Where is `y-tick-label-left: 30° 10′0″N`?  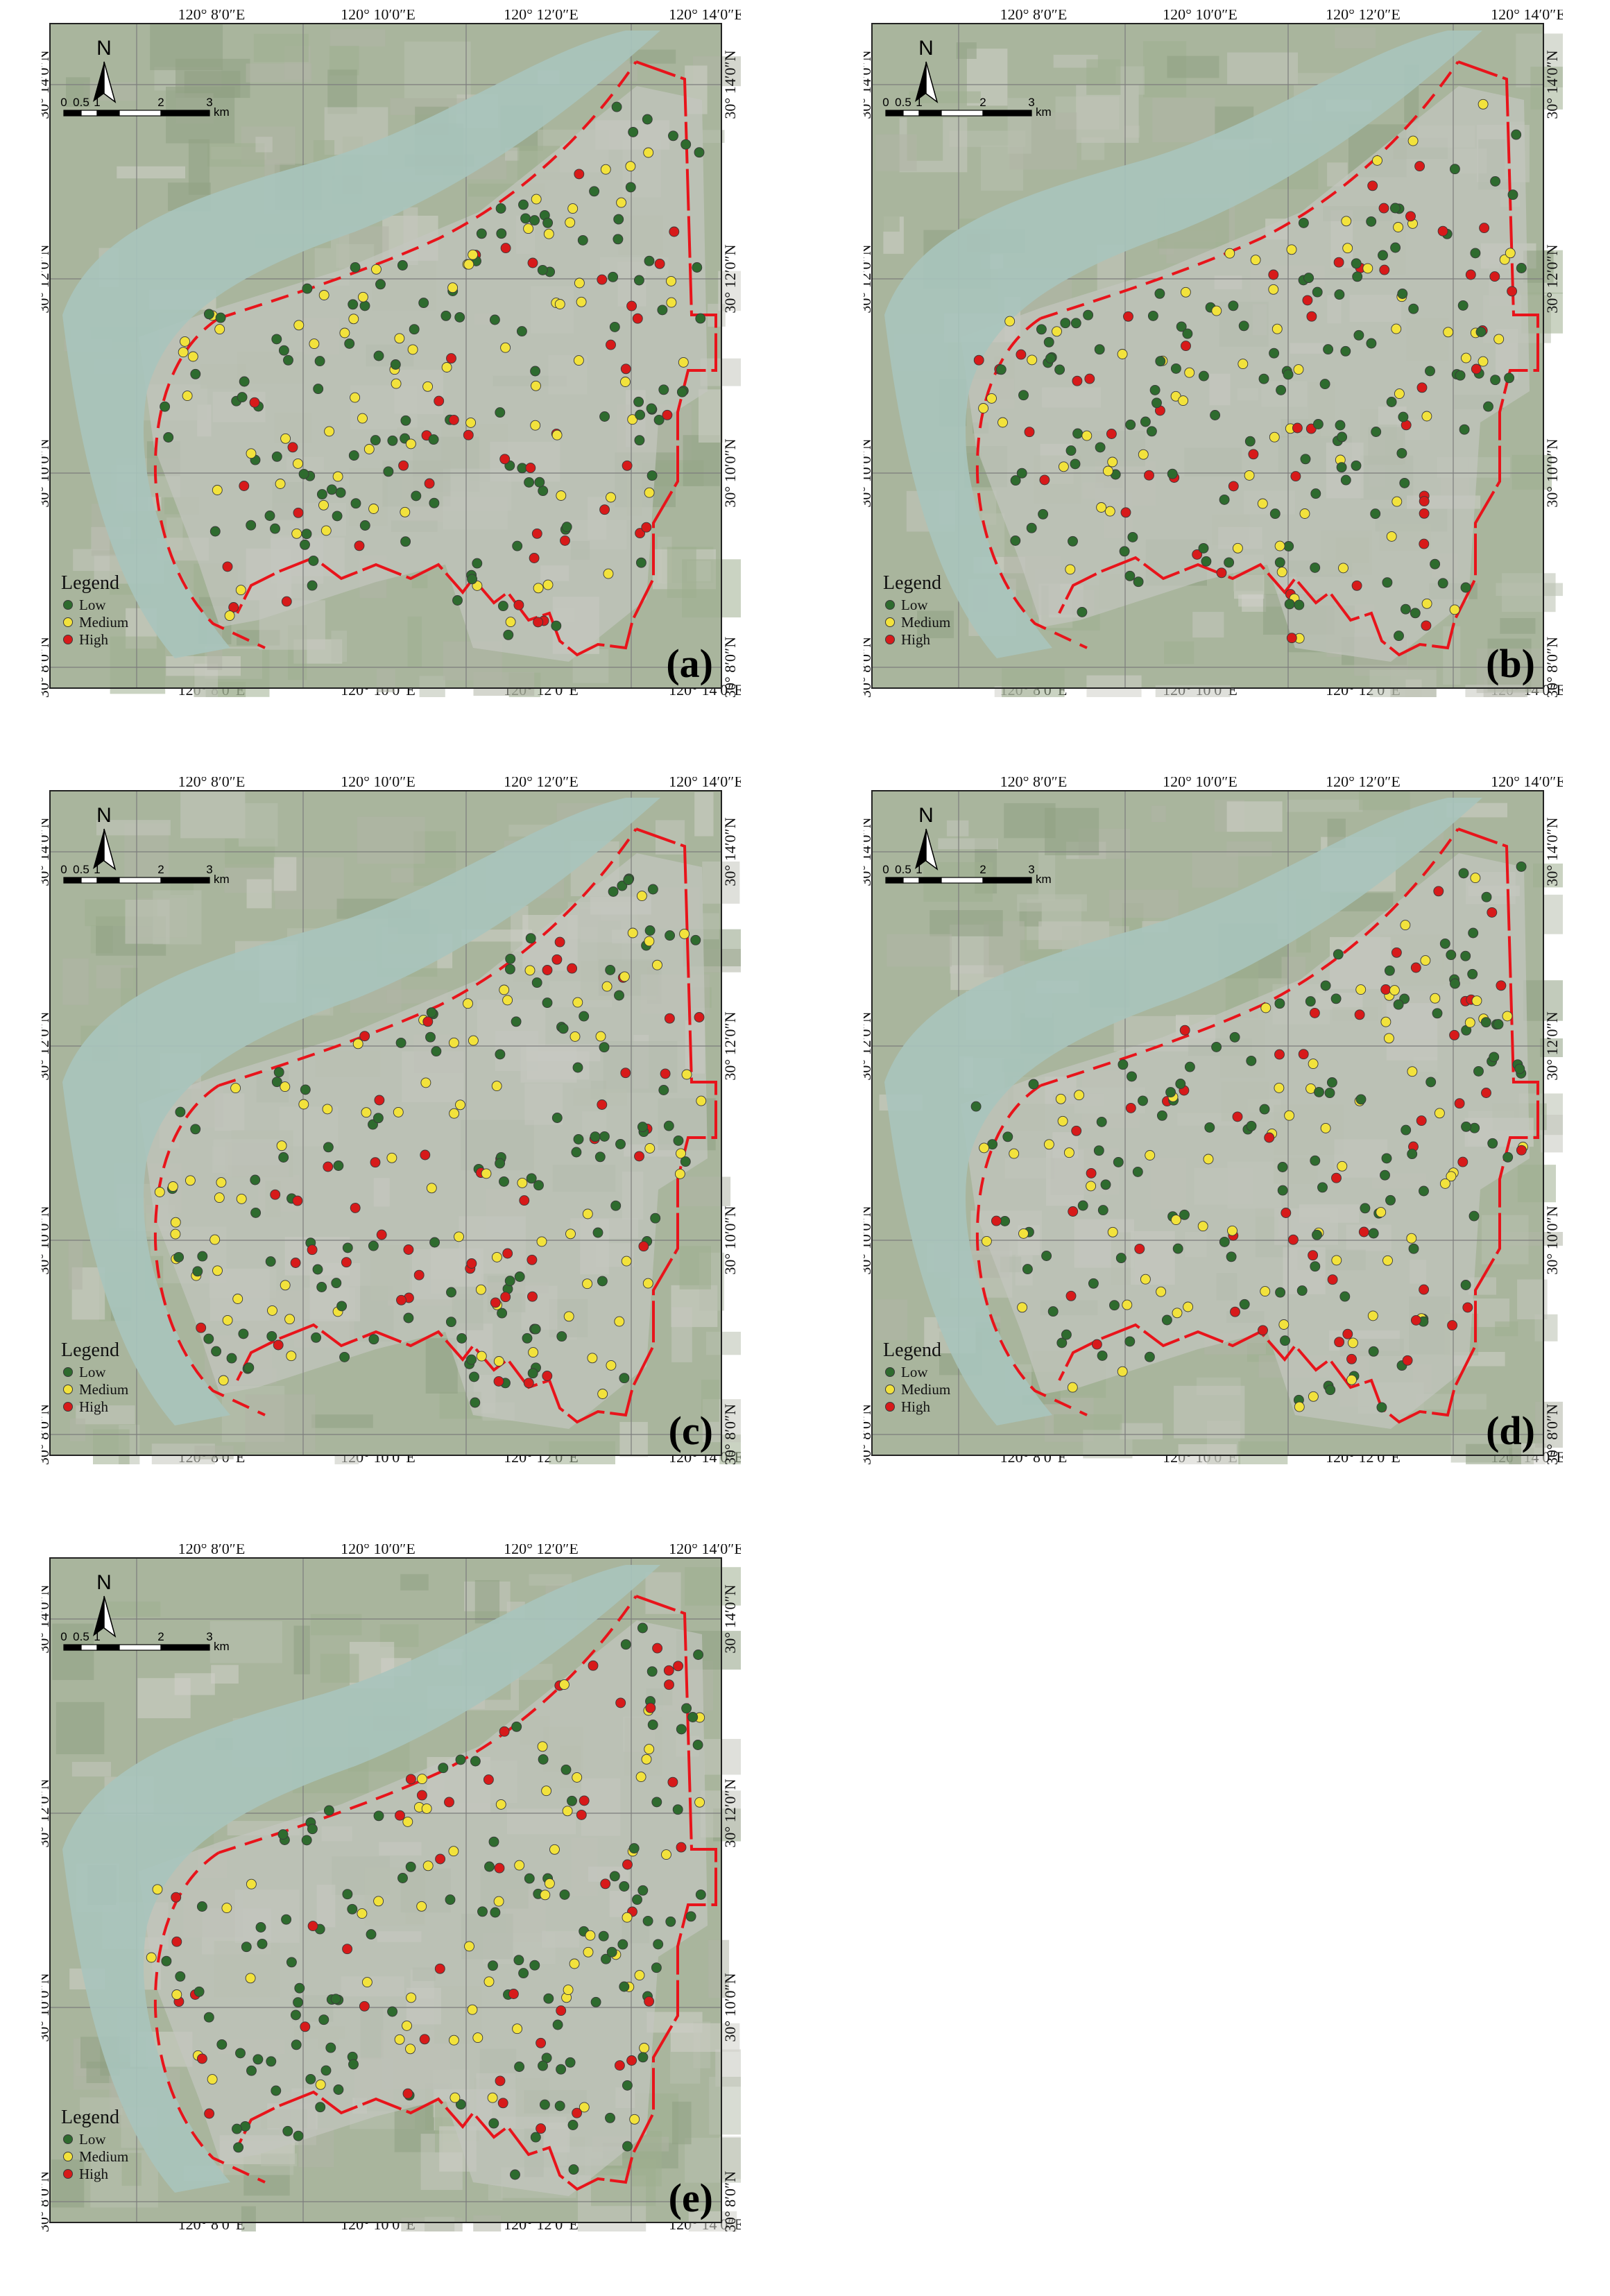
y-tick-label-left: 30° 10′0″N is located at coordinates (47, 1240).